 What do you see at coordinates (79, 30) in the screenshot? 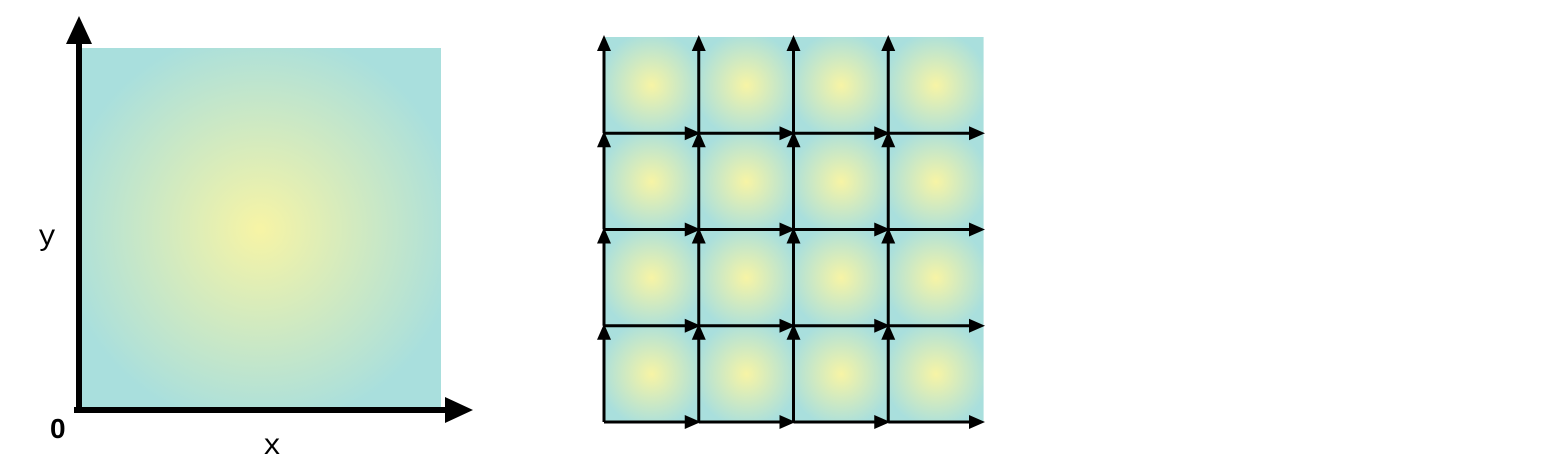
I see `y-axis-arrowhead` at bounding box center [79, 30].